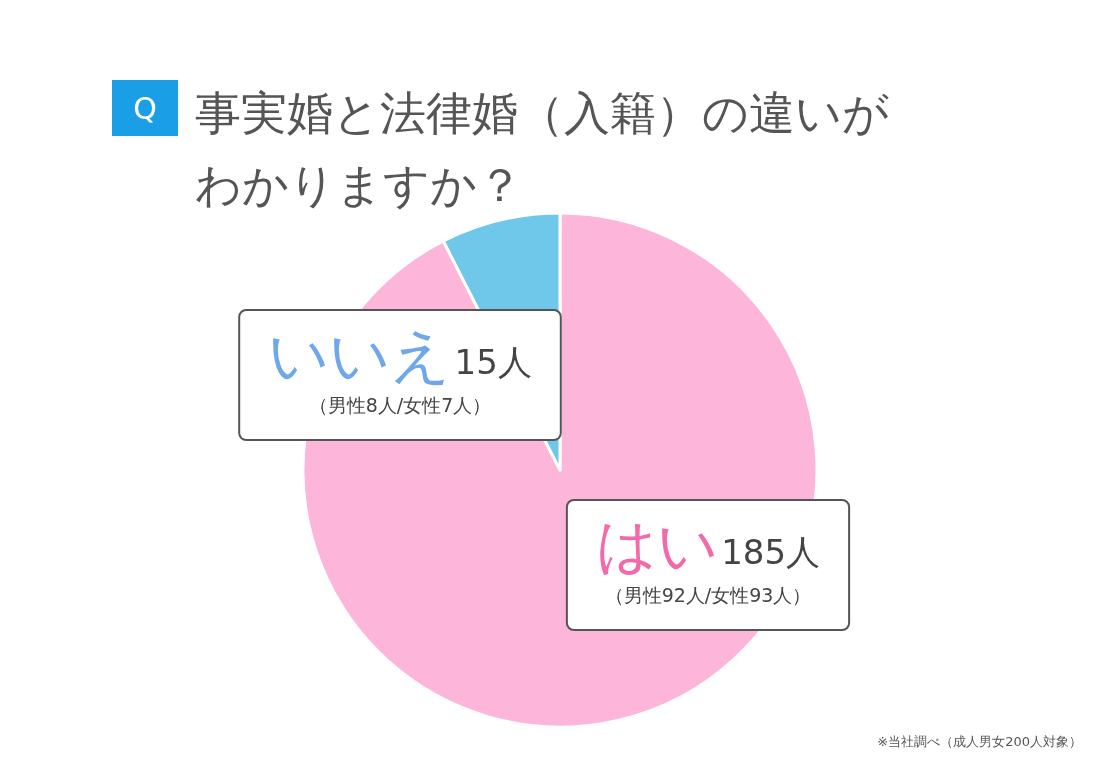  What do you see at coordinates (400, 405) in the screenshot?
I see `text: （男性8人/女性7人）` at bounding box center [400, 405].